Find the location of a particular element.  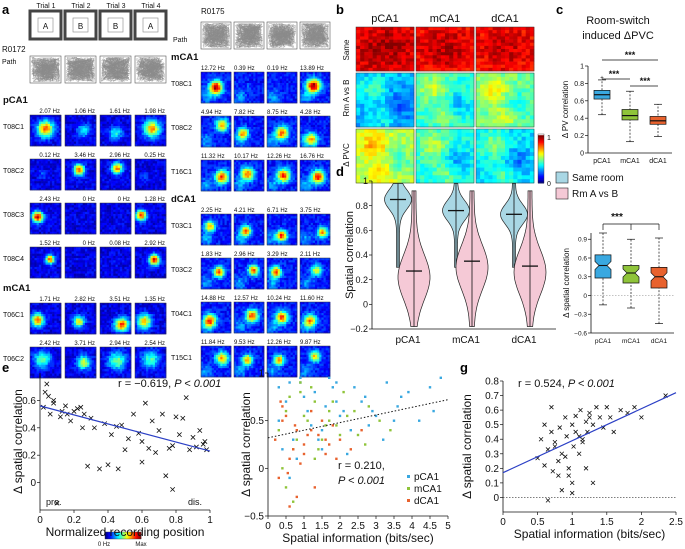

trial-room-card is located at coordinates (80, 25).